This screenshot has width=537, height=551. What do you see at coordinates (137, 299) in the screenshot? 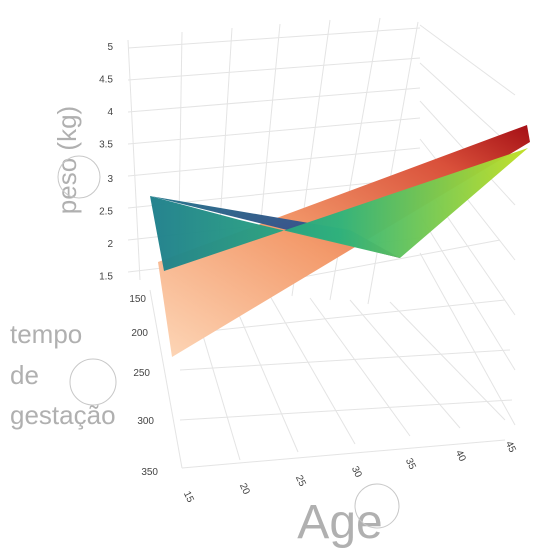
I see `y-tick-label: 150` at bounding box center [137, 299].